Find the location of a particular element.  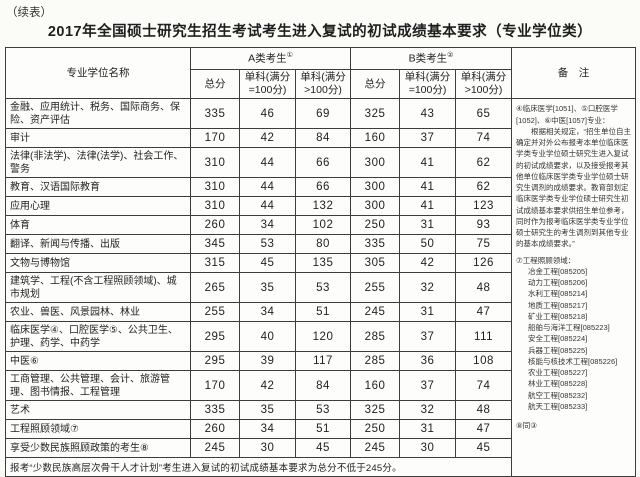

group-a-note-ref: ① is located at coordinates (289, 55).